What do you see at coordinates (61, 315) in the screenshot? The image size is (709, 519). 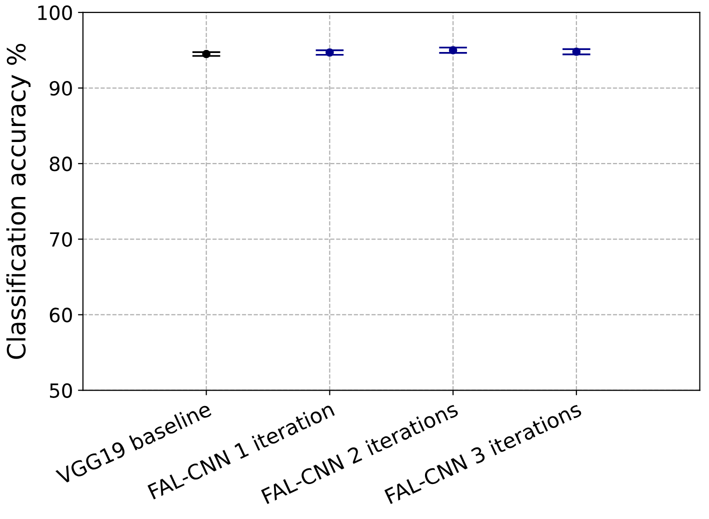 I see `y-tick-label: 60` at bounding box center [61, 315].